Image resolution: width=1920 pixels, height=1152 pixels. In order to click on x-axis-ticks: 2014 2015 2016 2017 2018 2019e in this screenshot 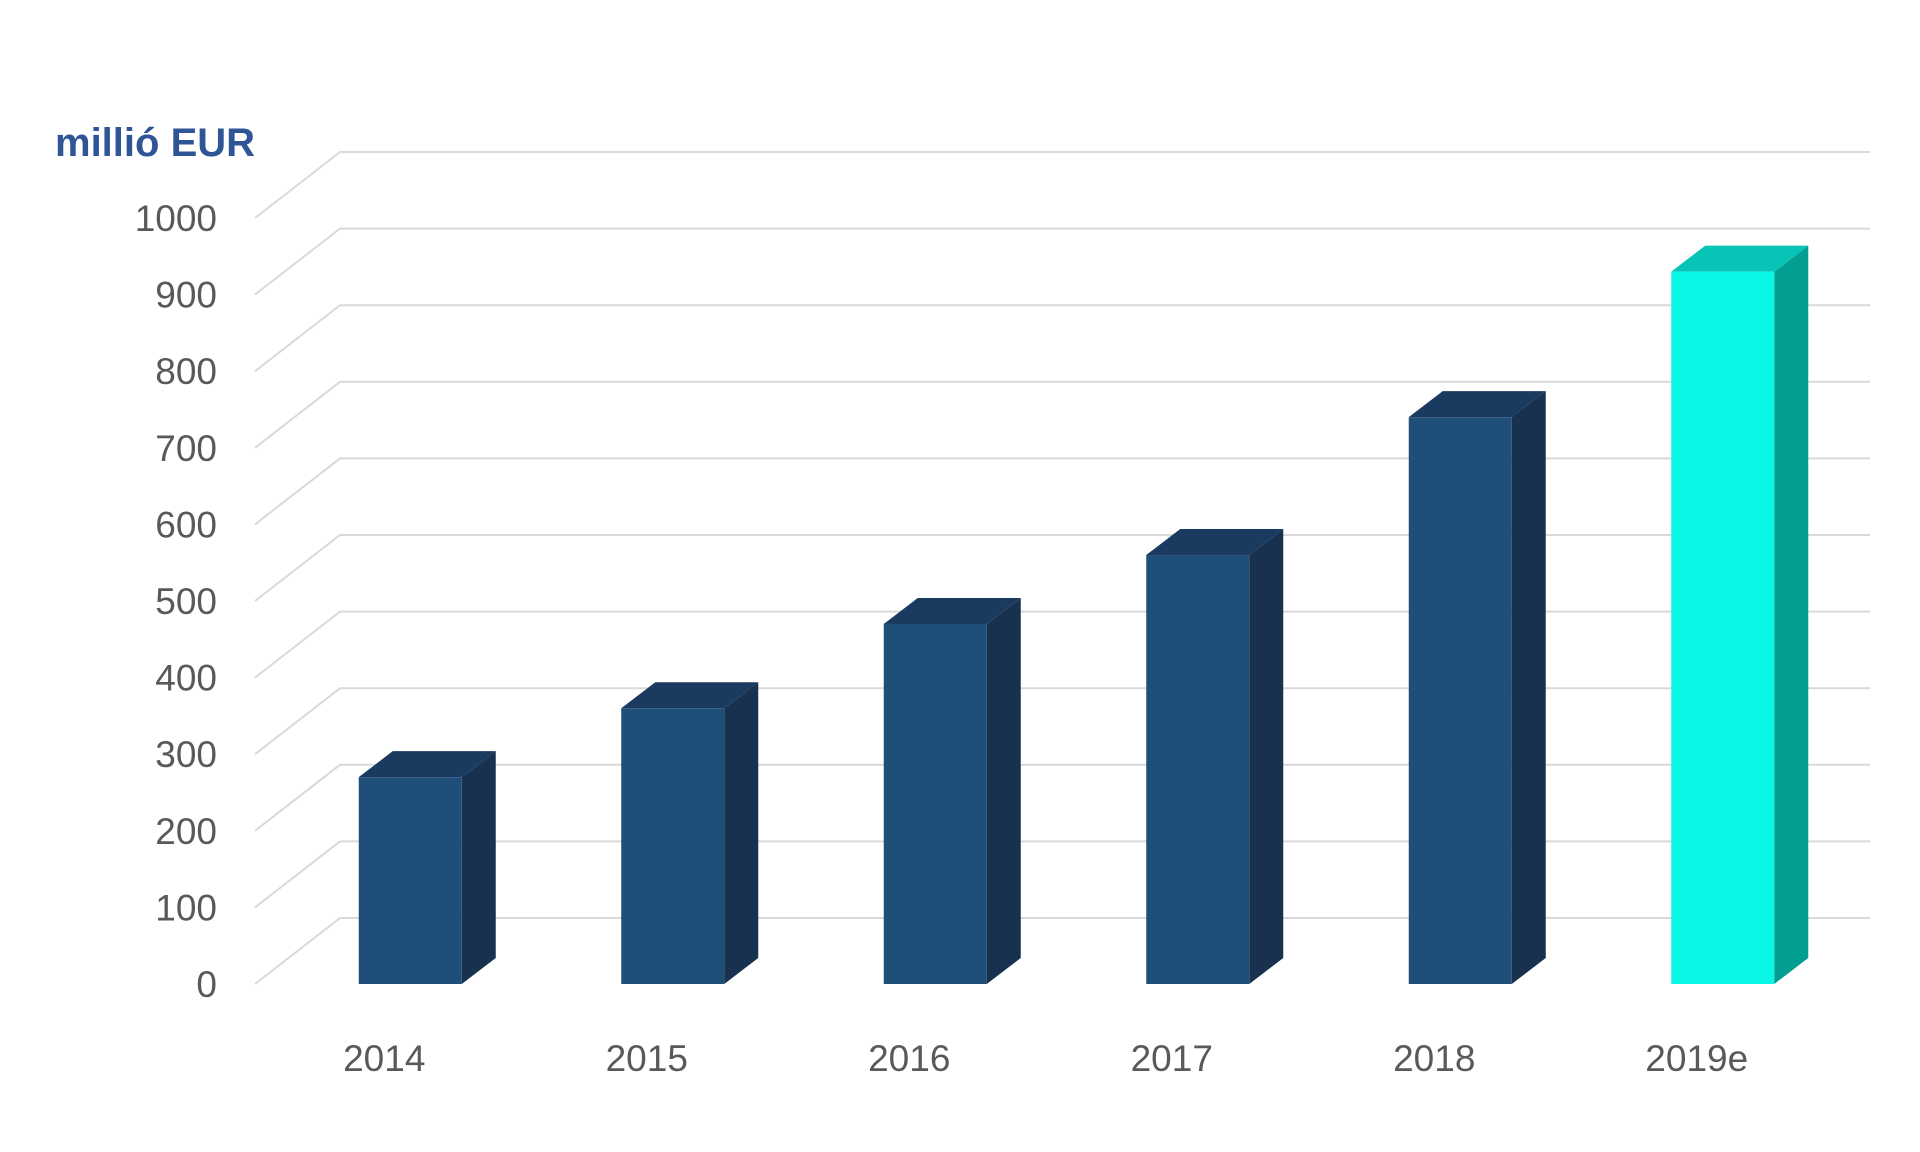, I will do `click(1045, 1058)`.